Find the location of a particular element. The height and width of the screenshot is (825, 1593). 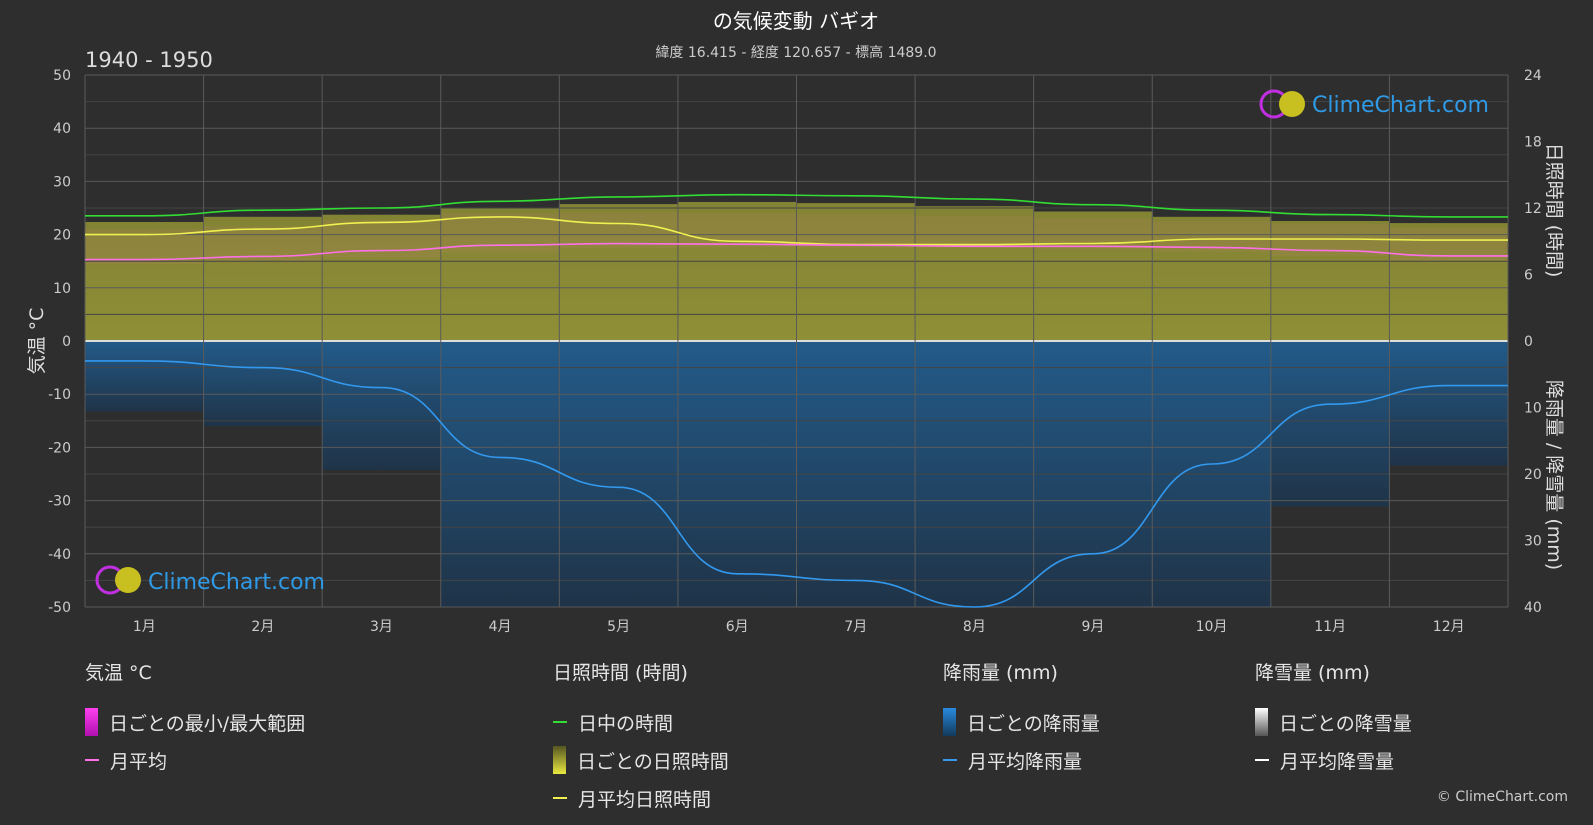

legend-snow-avg: 月平均降雪量 is located at coordinates (1333, 760).